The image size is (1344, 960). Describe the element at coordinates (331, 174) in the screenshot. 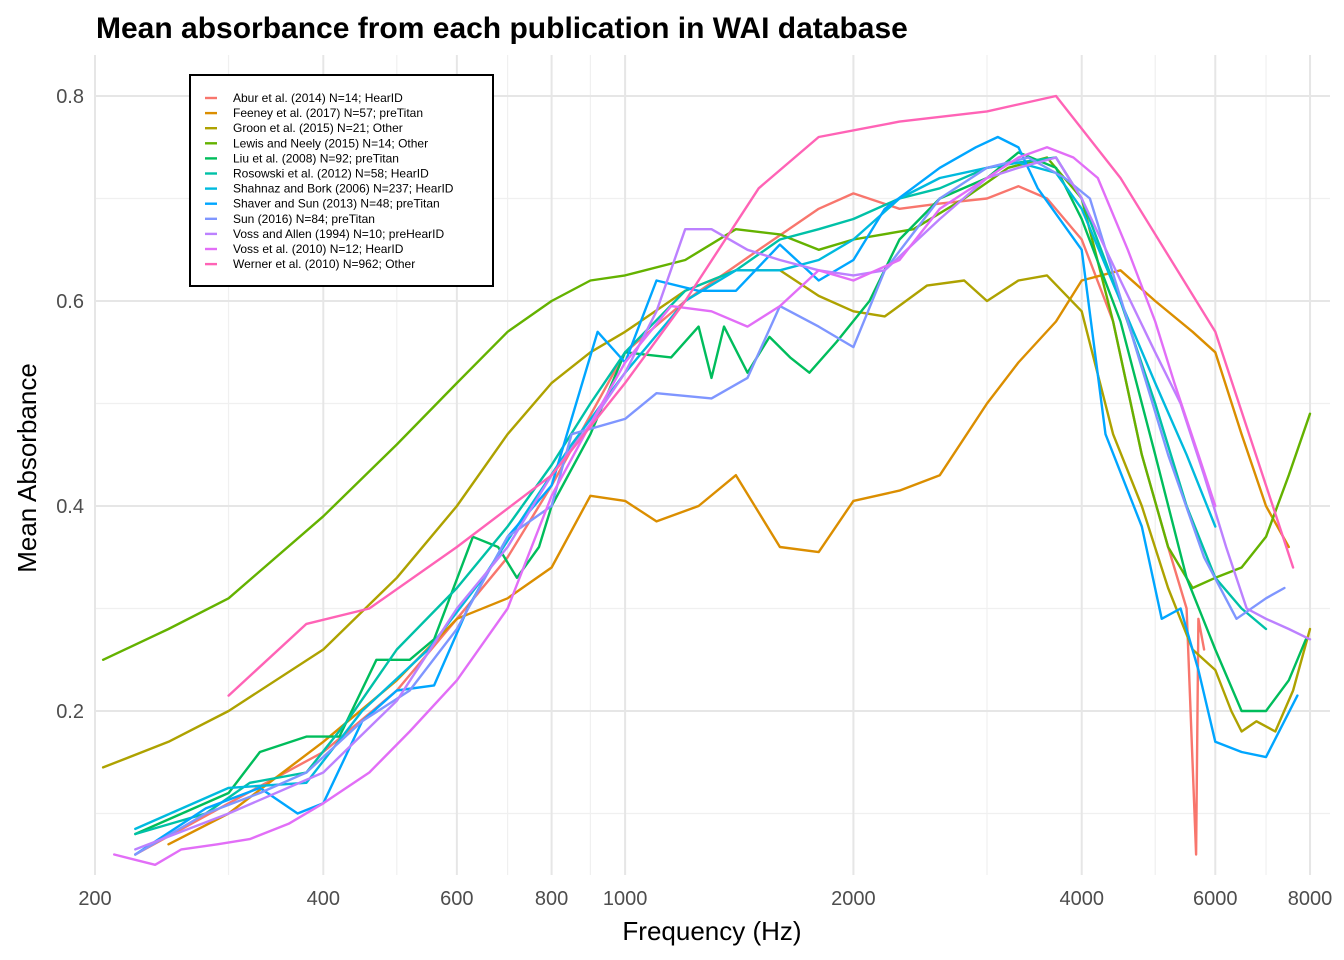

I see `legend-label: Rosowski et al. (2012) N=58; HearID` at that location.